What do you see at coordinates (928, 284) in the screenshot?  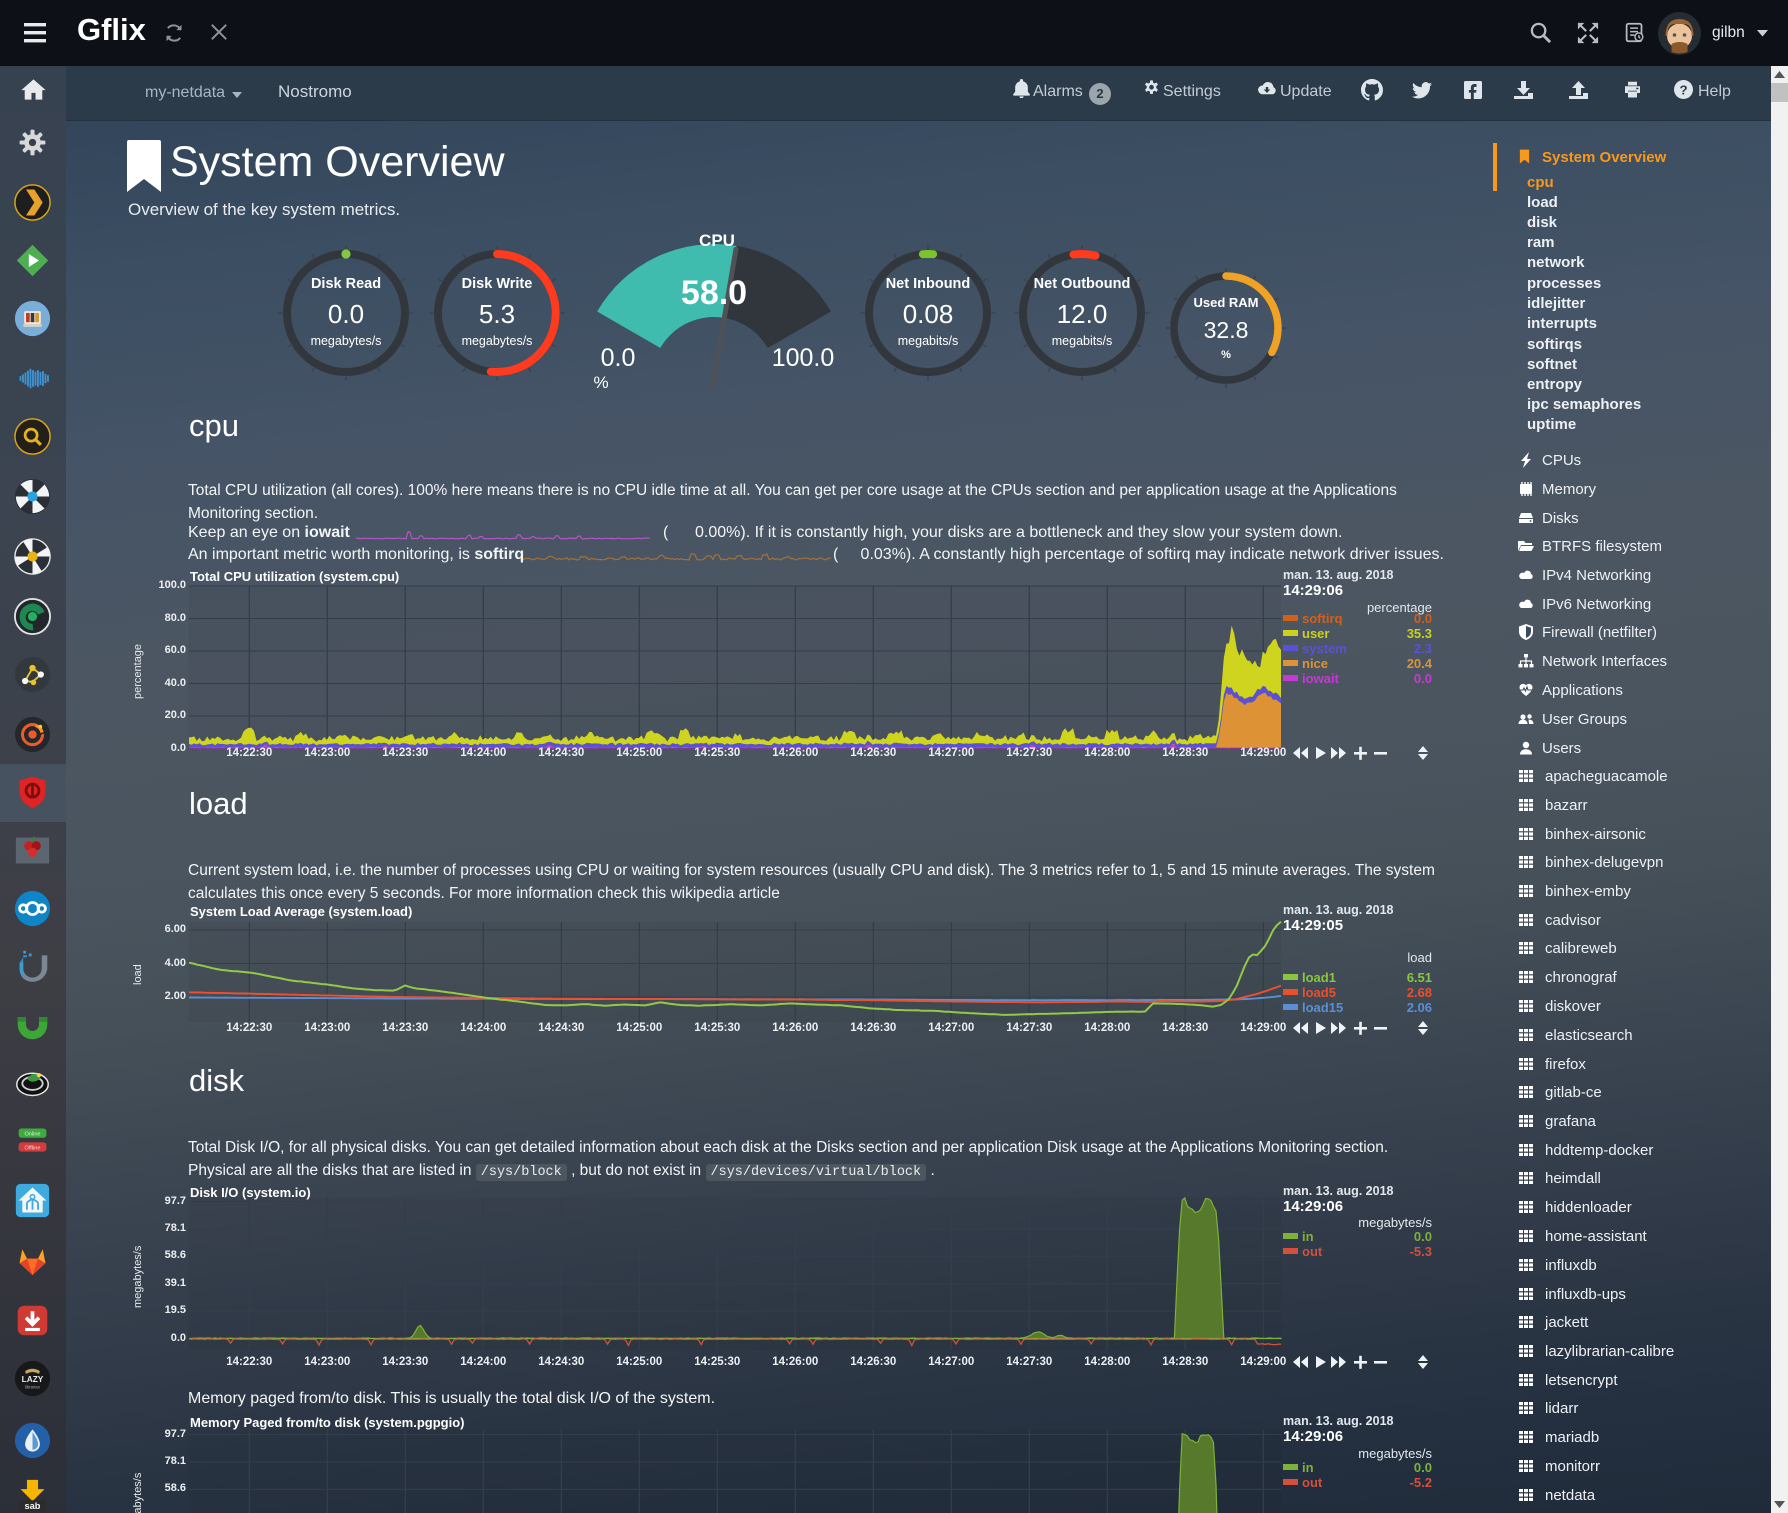 I see `svg-text: Net Inbound` at bounding box center [928, 284].